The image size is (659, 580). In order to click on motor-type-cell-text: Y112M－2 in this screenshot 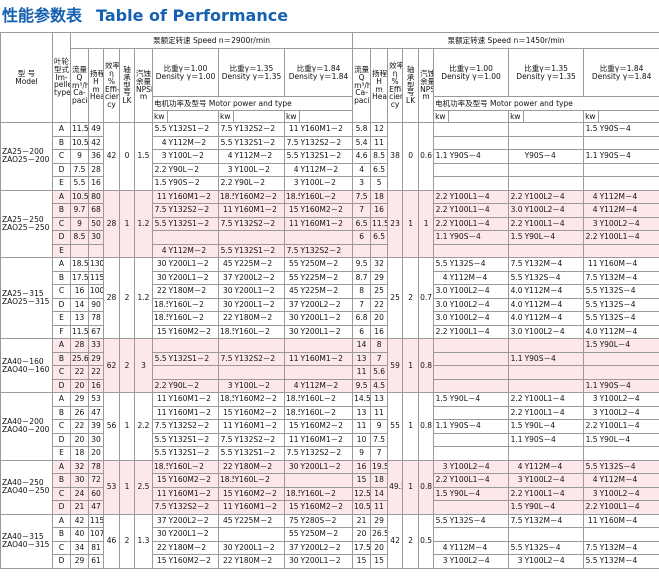, I will do `click(319, 169)`.